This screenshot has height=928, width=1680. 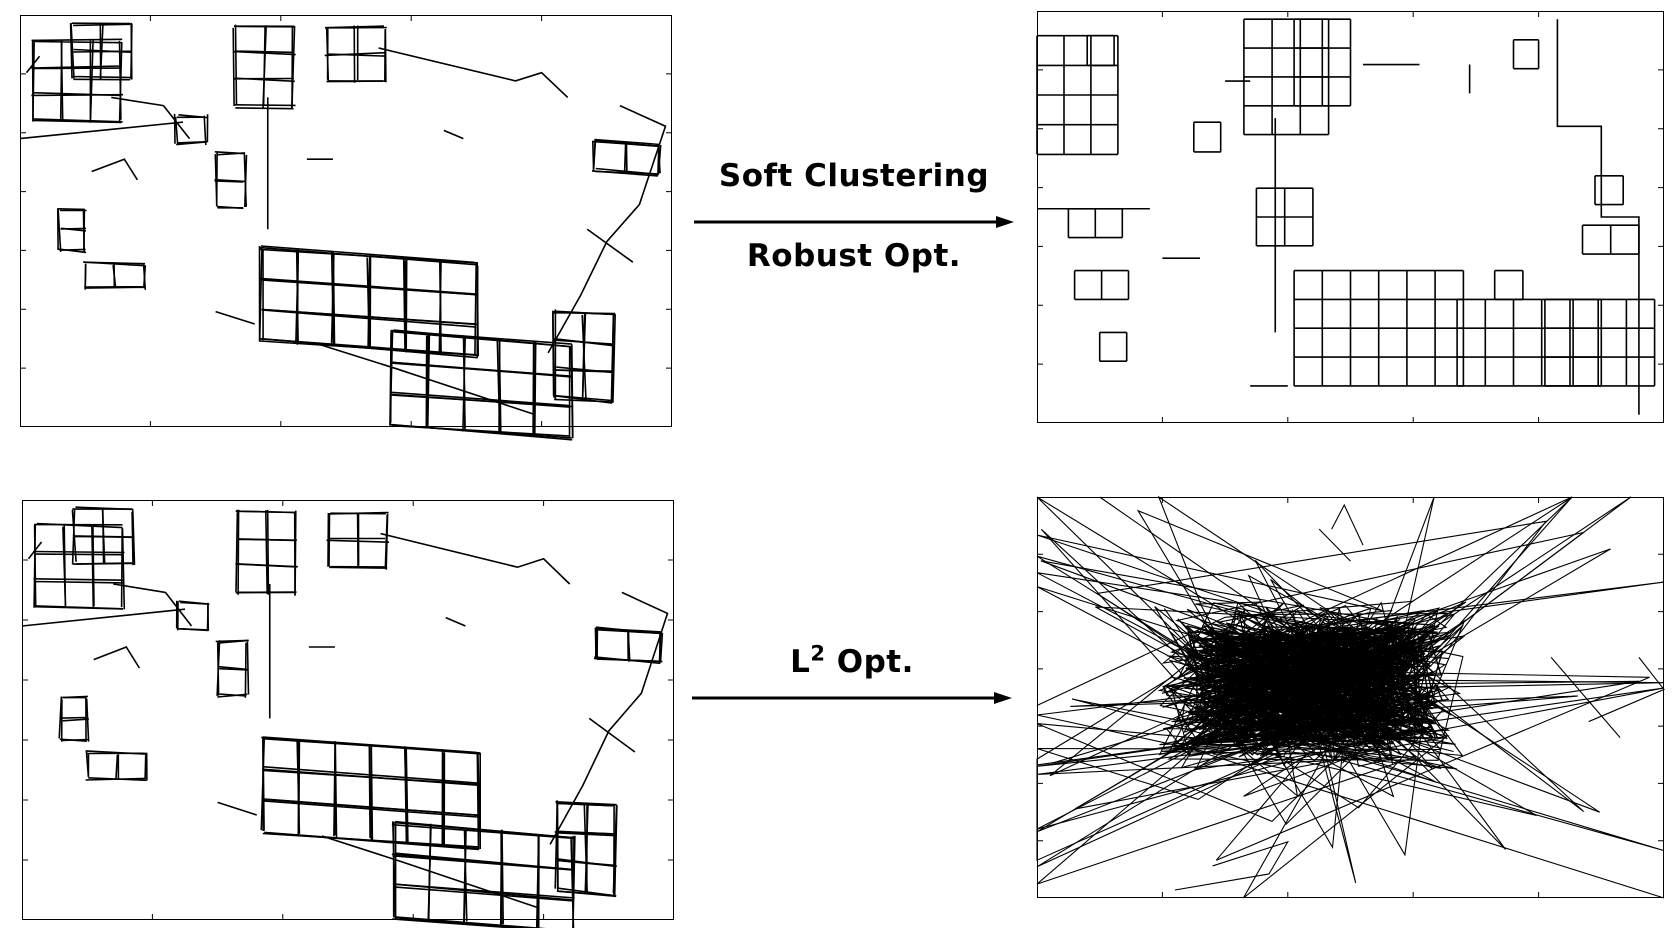 I want to click on label-l2-rest: Opt., so click(x=869, y=662).